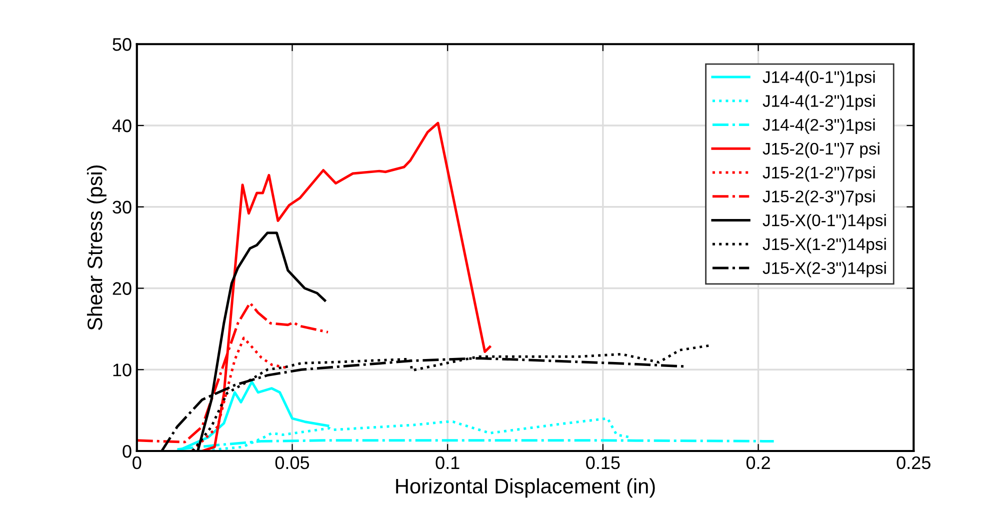  Describe the element at coordinates (824, 246) in the screenshot. I see `legend-label: J15-X(1-2")14psi` at that location.